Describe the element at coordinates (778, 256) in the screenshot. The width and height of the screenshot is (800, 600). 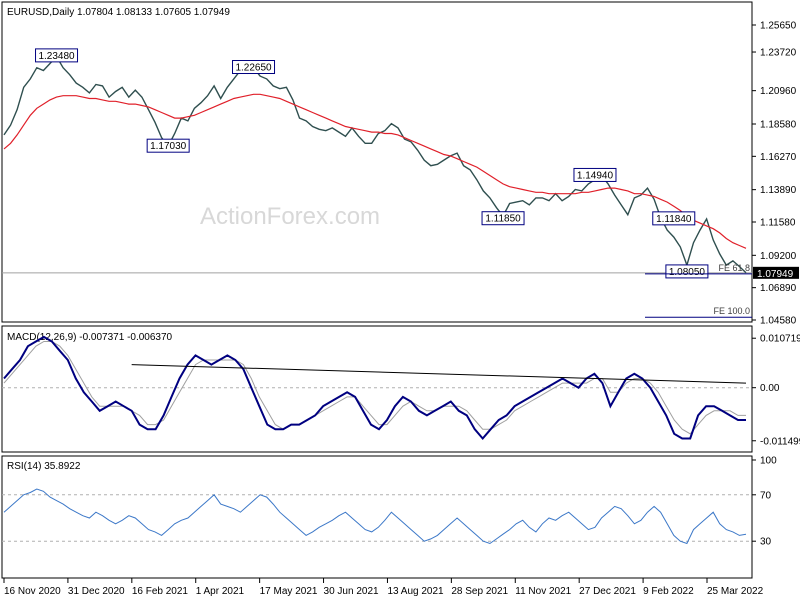
I see `price-tick-label: 1.09200` at that location.